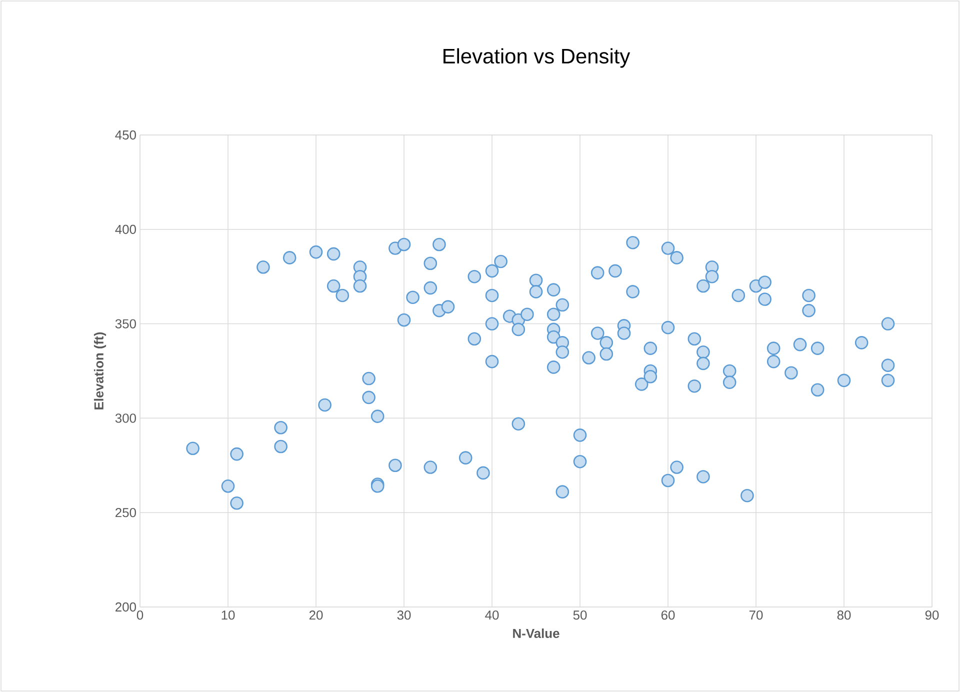 Image resolution: width=960 pixels, height=692 pixels. Describe the element at coordinates (492, 615) in the screenshot. I see `x-tick-label: 40` at that location.